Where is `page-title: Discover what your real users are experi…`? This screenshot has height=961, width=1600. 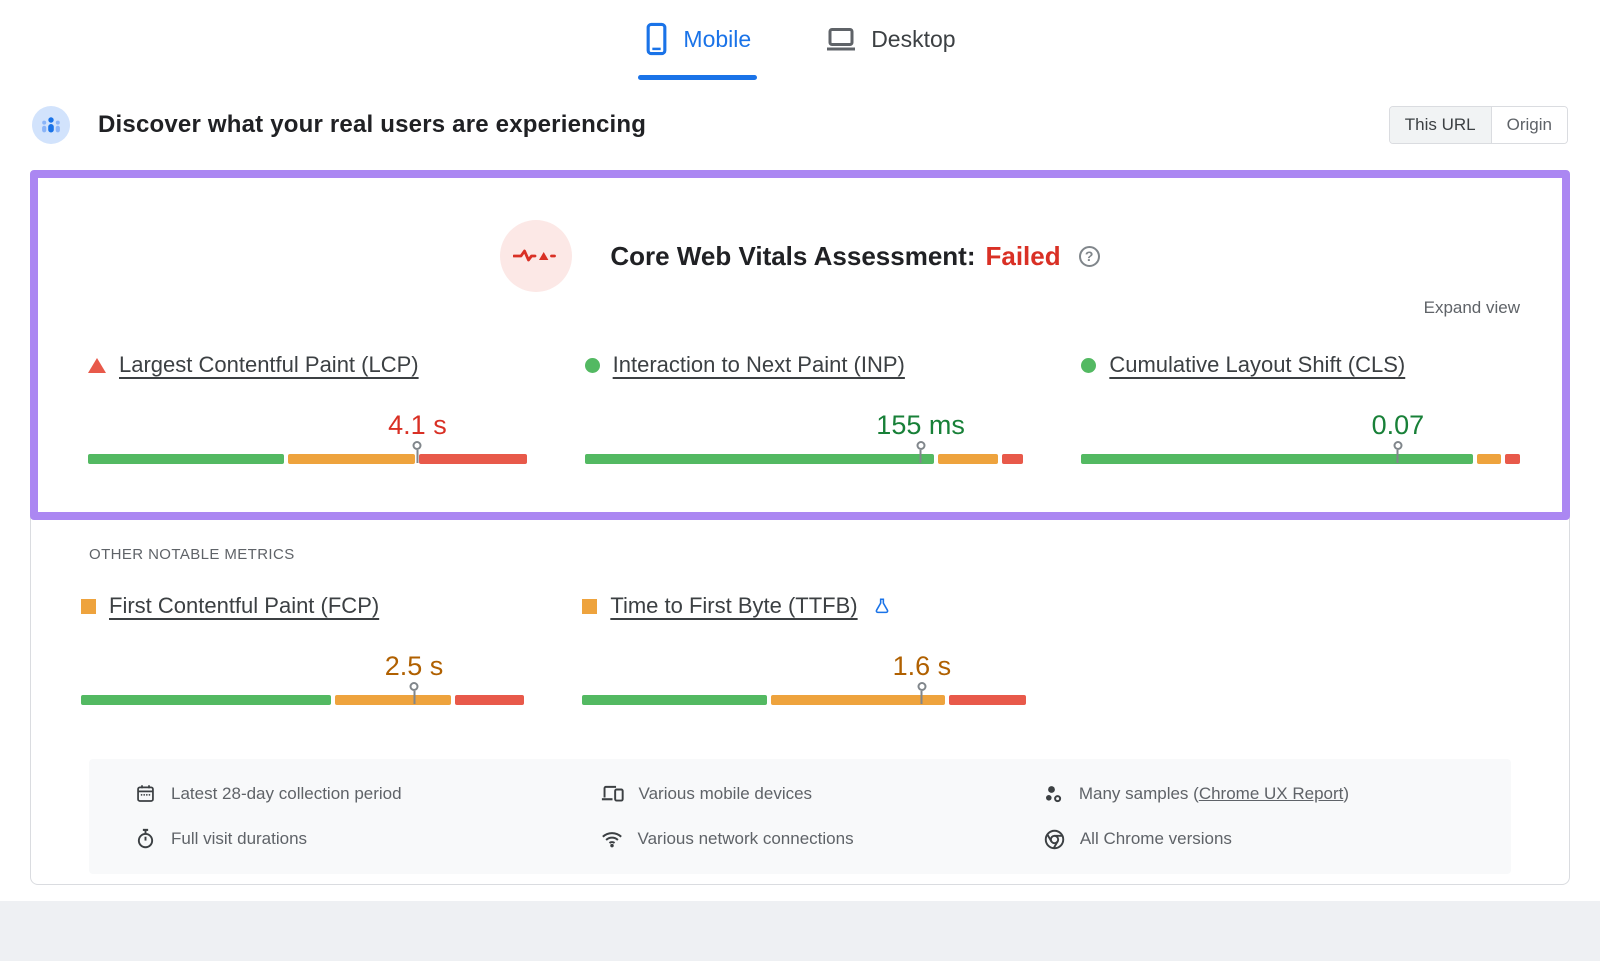
page-title: Discover what your real users are experi… is located at coordinates (372, 124).